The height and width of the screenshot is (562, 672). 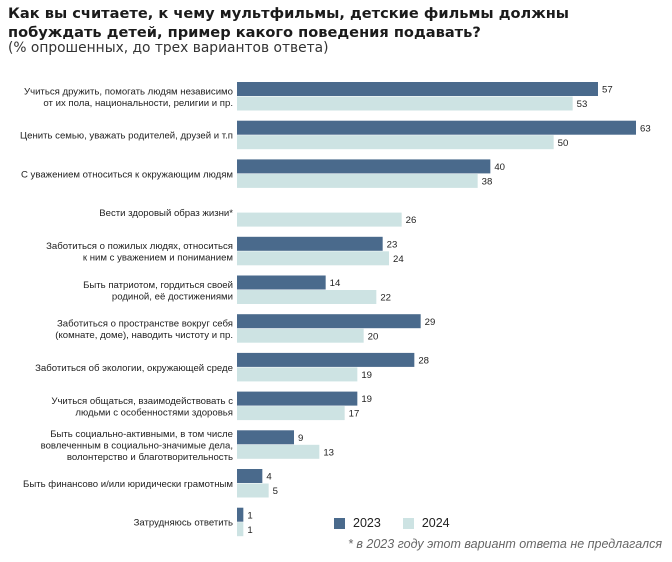 I want to click on category-label: Заботиться о пожилых людях, относиться, so click(x=139, y=246).